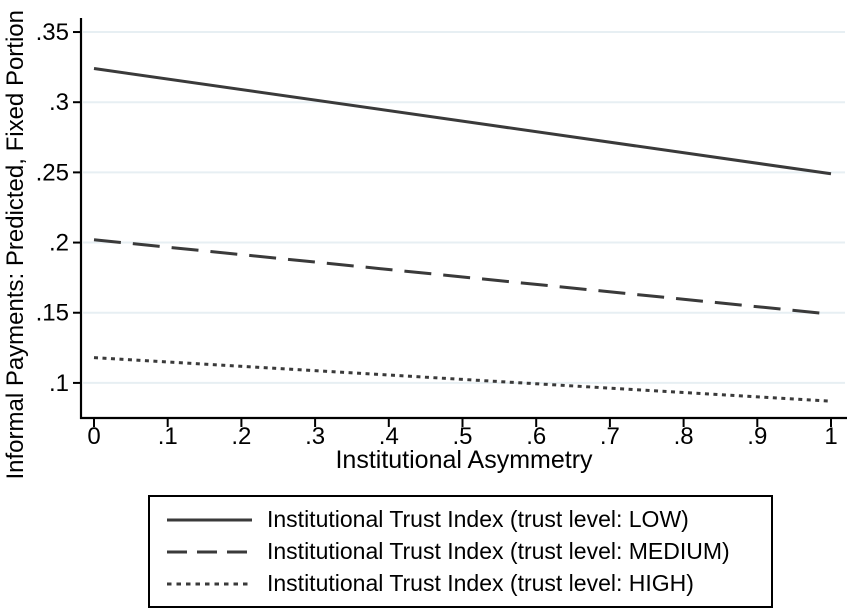 The width and height of the screenshot is (851, 613). Describe the element at coordinates (52, 313) in the screenshot. I see `y-tick-label: .15` at that location.